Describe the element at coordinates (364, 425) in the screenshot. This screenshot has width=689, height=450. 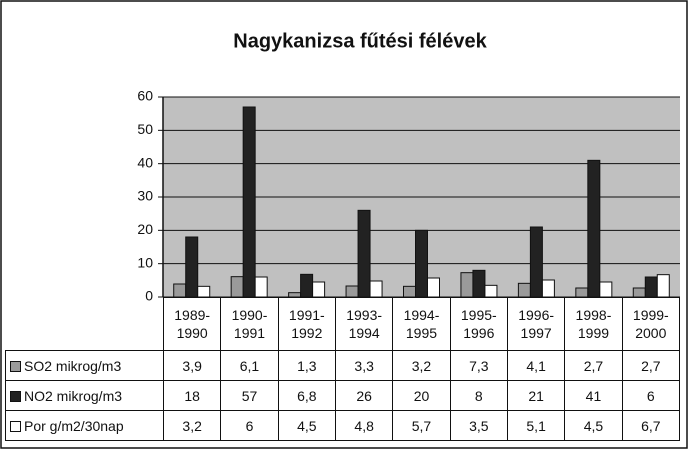
I see `value-label: 4,8` at that location.